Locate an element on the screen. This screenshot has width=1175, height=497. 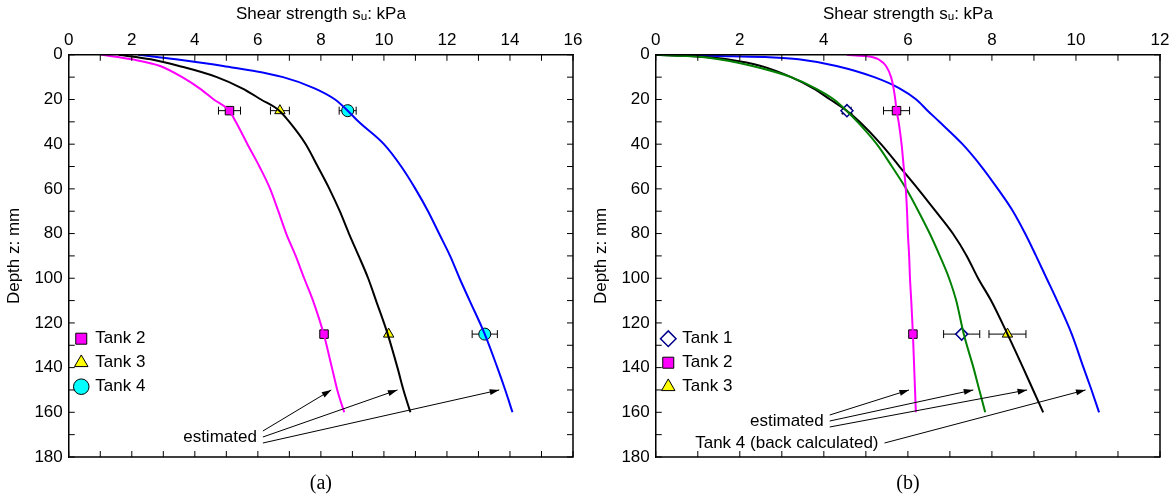
x-tick-label: 16 is located at coordinates (573, 40).